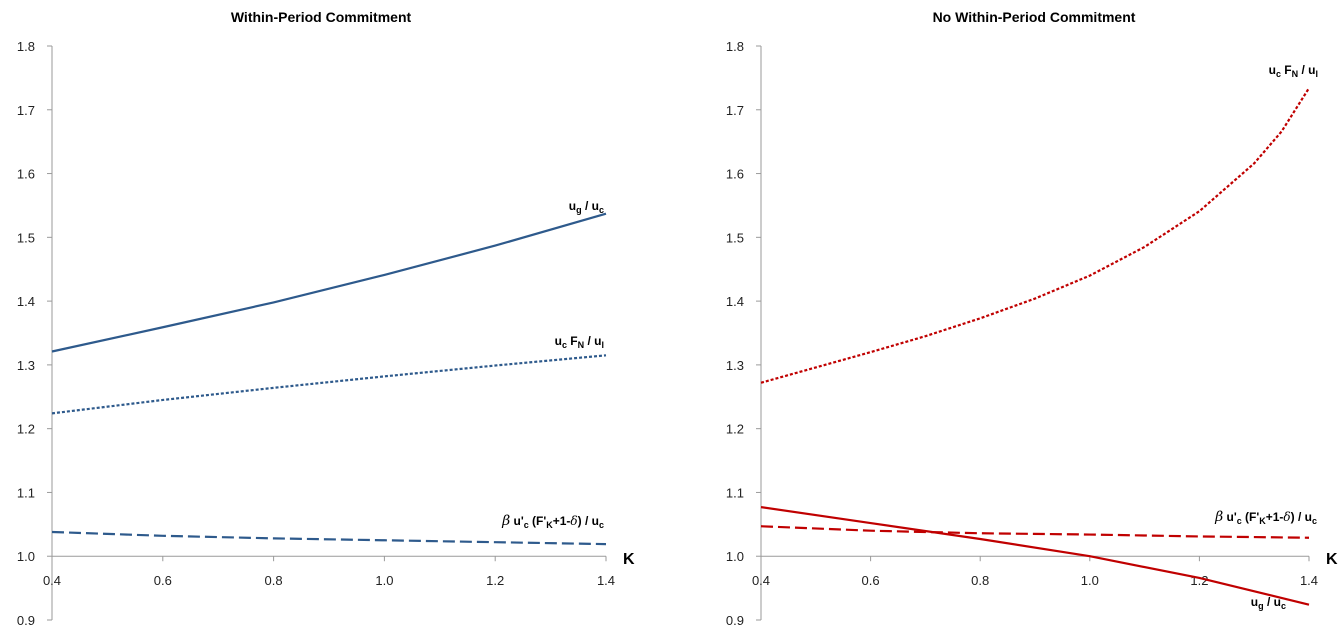 The width and height of the screenshot is (1342, 626). What do you see at coordinates (1034, 17) in the screenshot?
I see `chart-title: No Within-Period Commitment` at bounding box center [1034, 17].